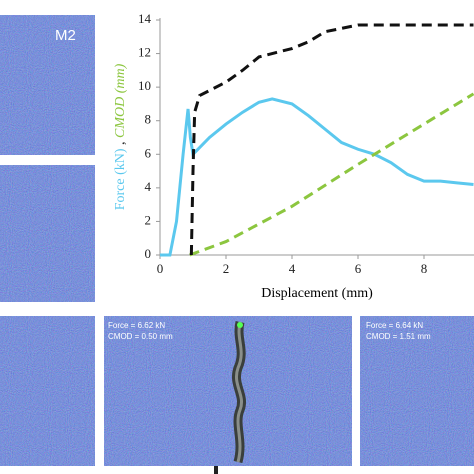 This screenshot has width=474, height=474. I want to click on y-tick-label: 6, so click(148, 152).